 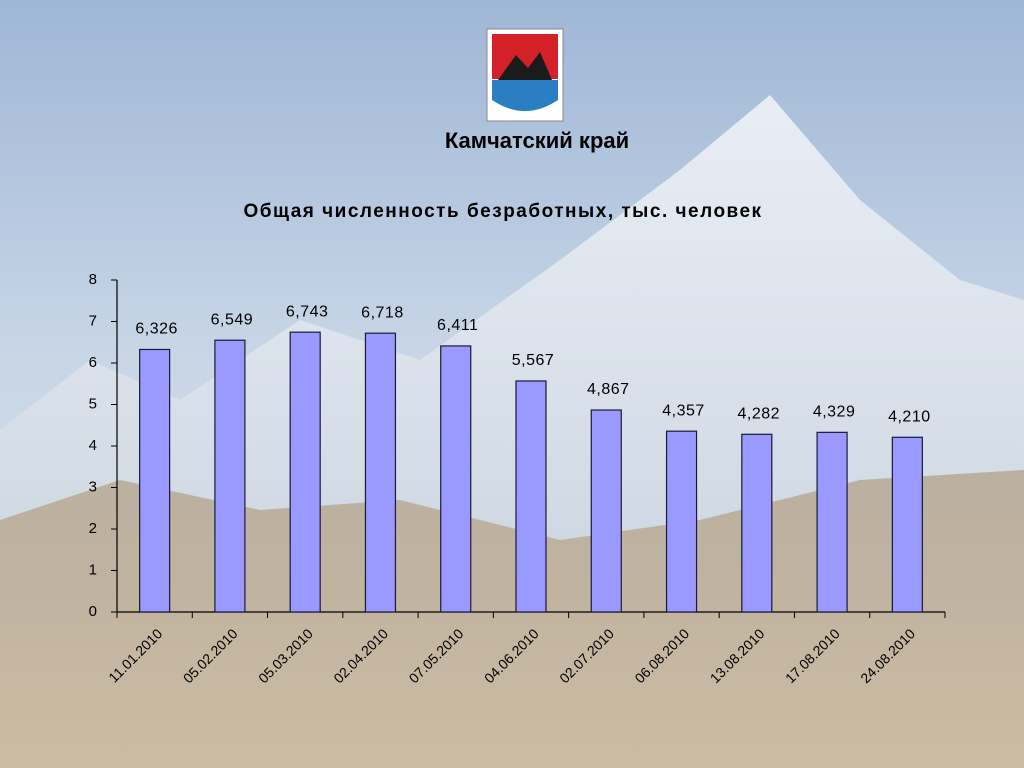 I want to click on logo-sea, so click(x=525, y=95).